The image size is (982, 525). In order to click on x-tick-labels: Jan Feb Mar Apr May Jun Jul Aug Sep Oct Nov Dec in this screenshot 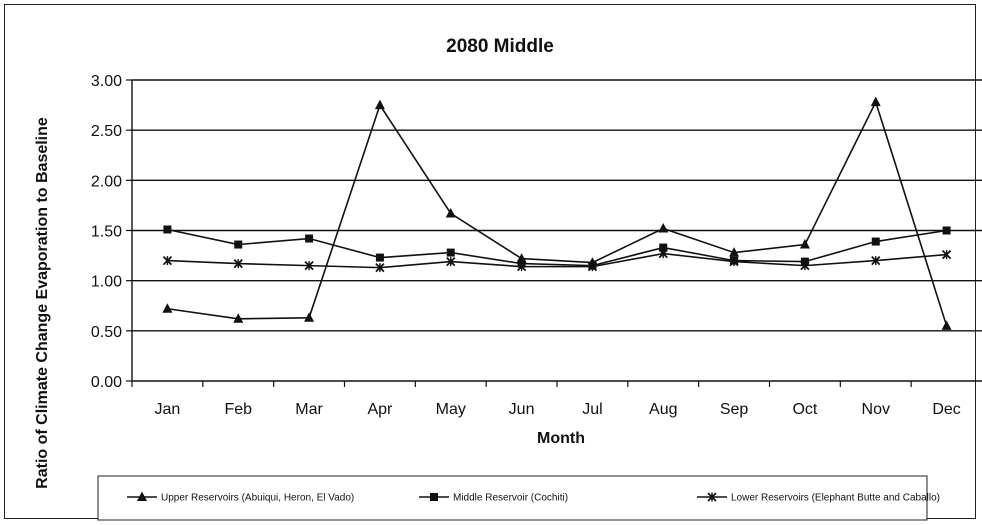, I will do `click(546, 399)`.